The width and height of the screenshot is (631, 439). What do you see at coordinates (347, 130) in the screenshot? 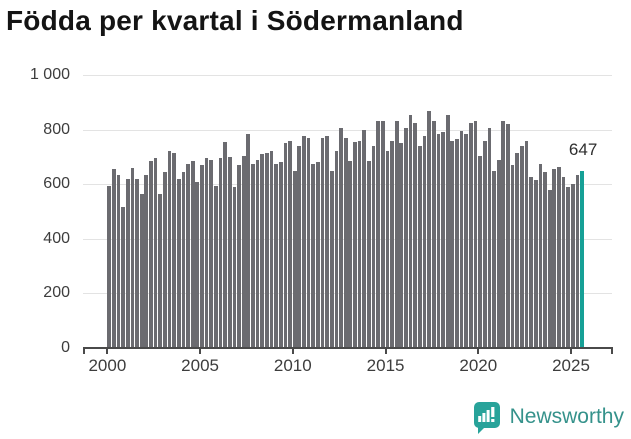
I see `gridline-y800` at bounding box center [347, 130].